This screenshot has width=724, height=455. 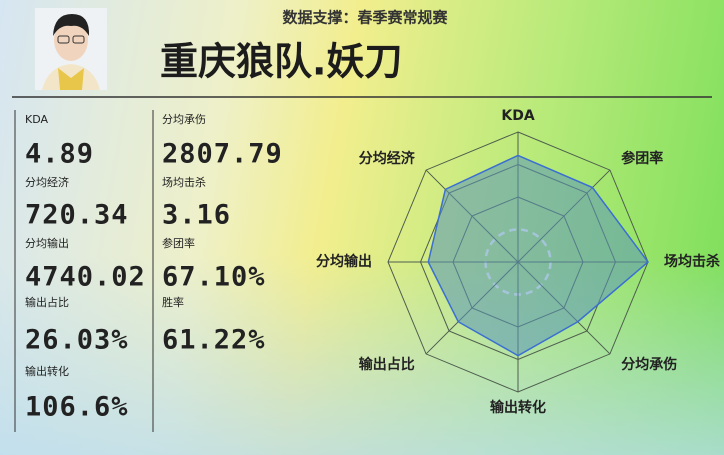 I want to click on stat-value: 4740.02, so click(x=85, y=277).